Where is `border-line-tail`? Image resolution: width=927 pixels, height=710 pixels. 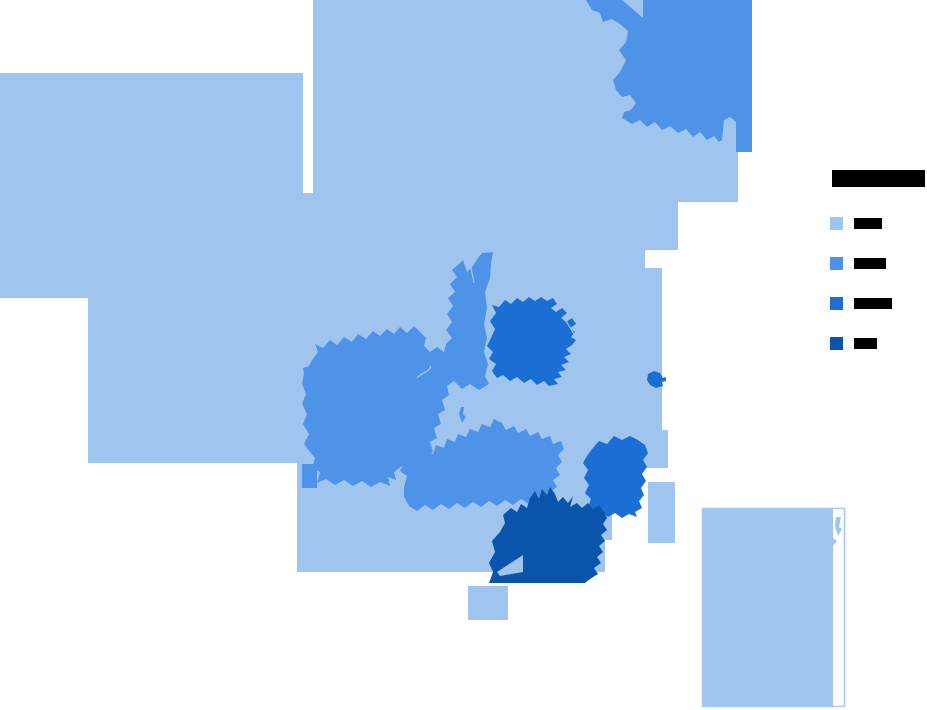 border-line-tail is located at coordinates (473, 269).